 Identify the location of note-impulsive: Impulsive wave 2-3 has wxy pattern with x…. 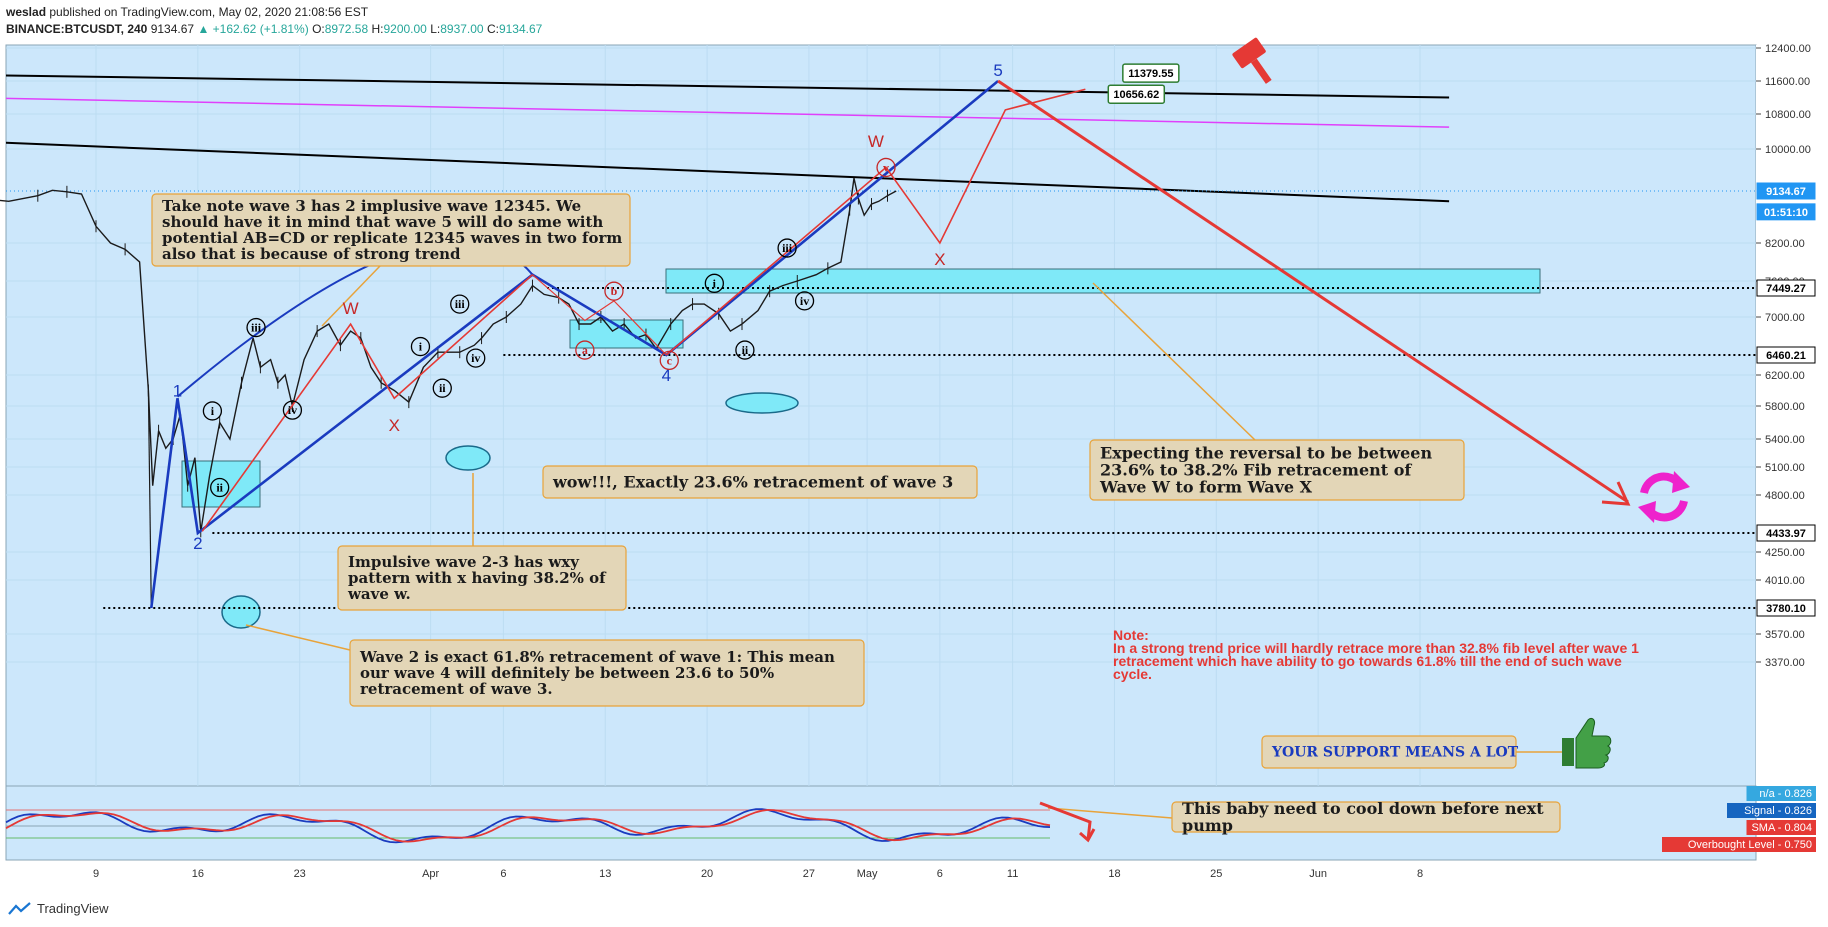
(482, 578).